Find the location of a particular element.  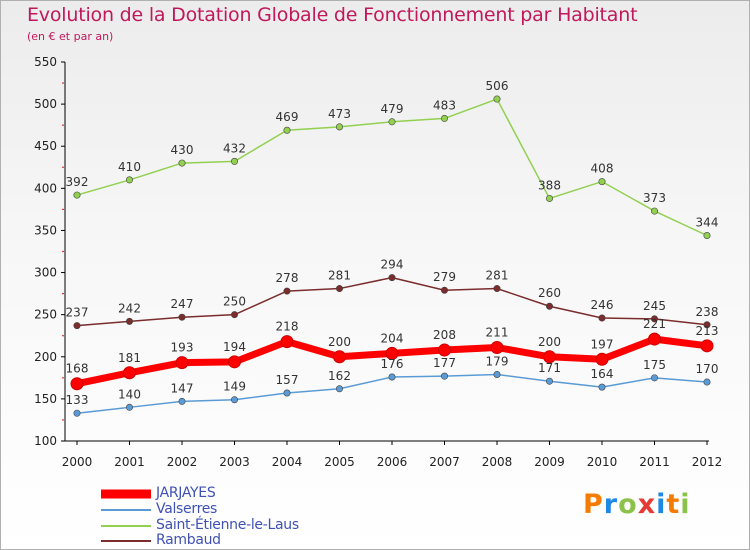

data-label: 204 is located at coordinates (392, 338).